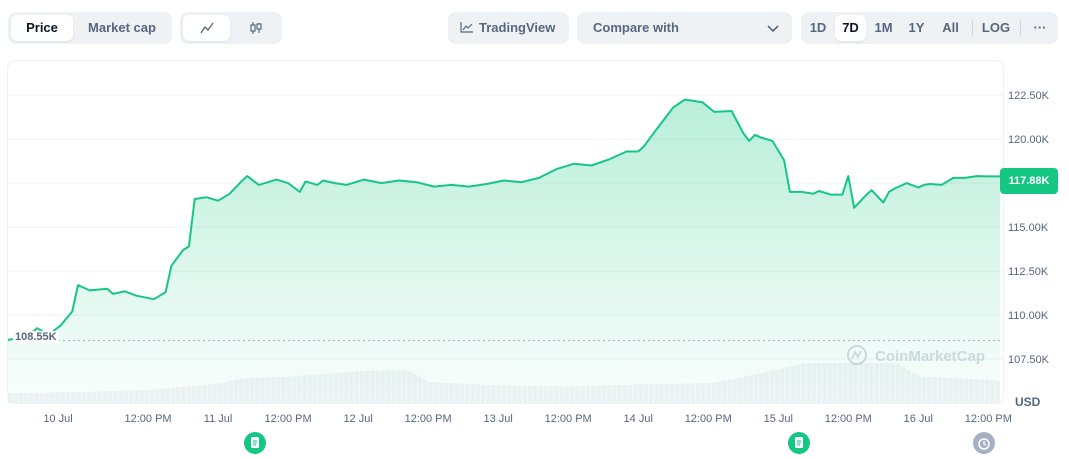 Image resolution: width=1069 pixels, height=459 pixels. I want to click on range-1y: 1Y, so click(916, 27).